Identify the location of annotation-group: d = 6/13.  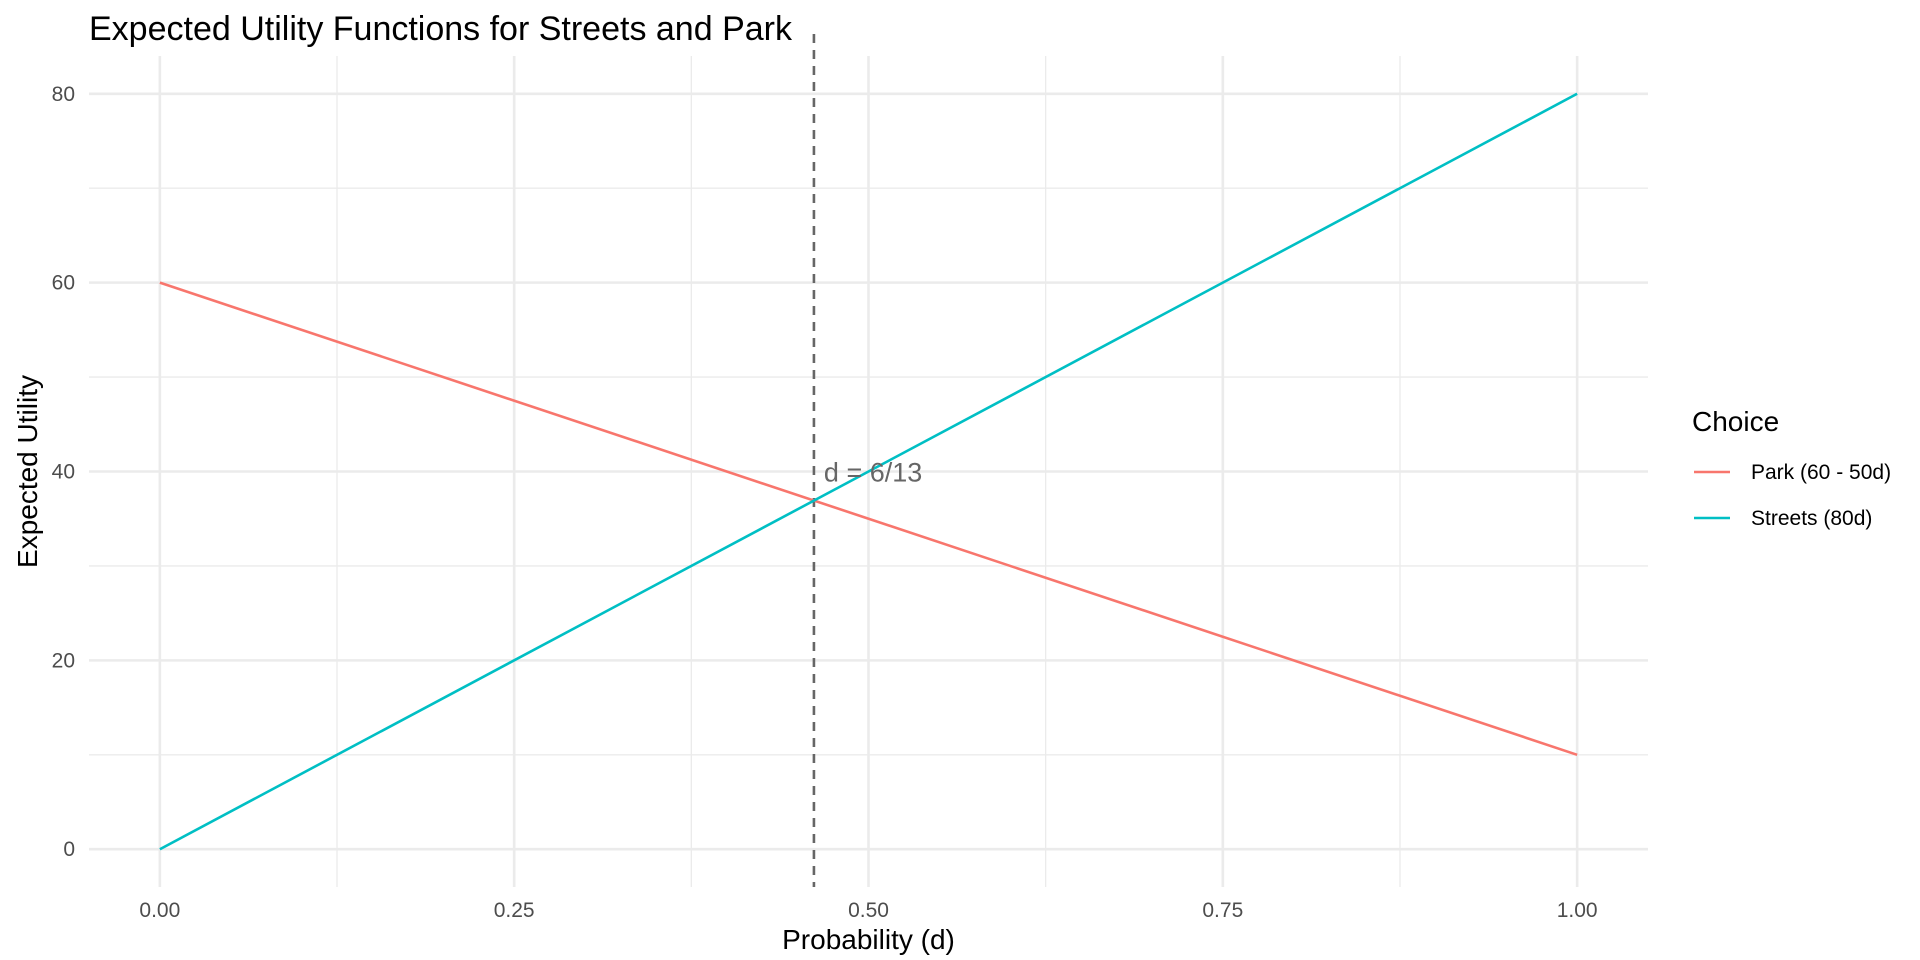
(873, 473).